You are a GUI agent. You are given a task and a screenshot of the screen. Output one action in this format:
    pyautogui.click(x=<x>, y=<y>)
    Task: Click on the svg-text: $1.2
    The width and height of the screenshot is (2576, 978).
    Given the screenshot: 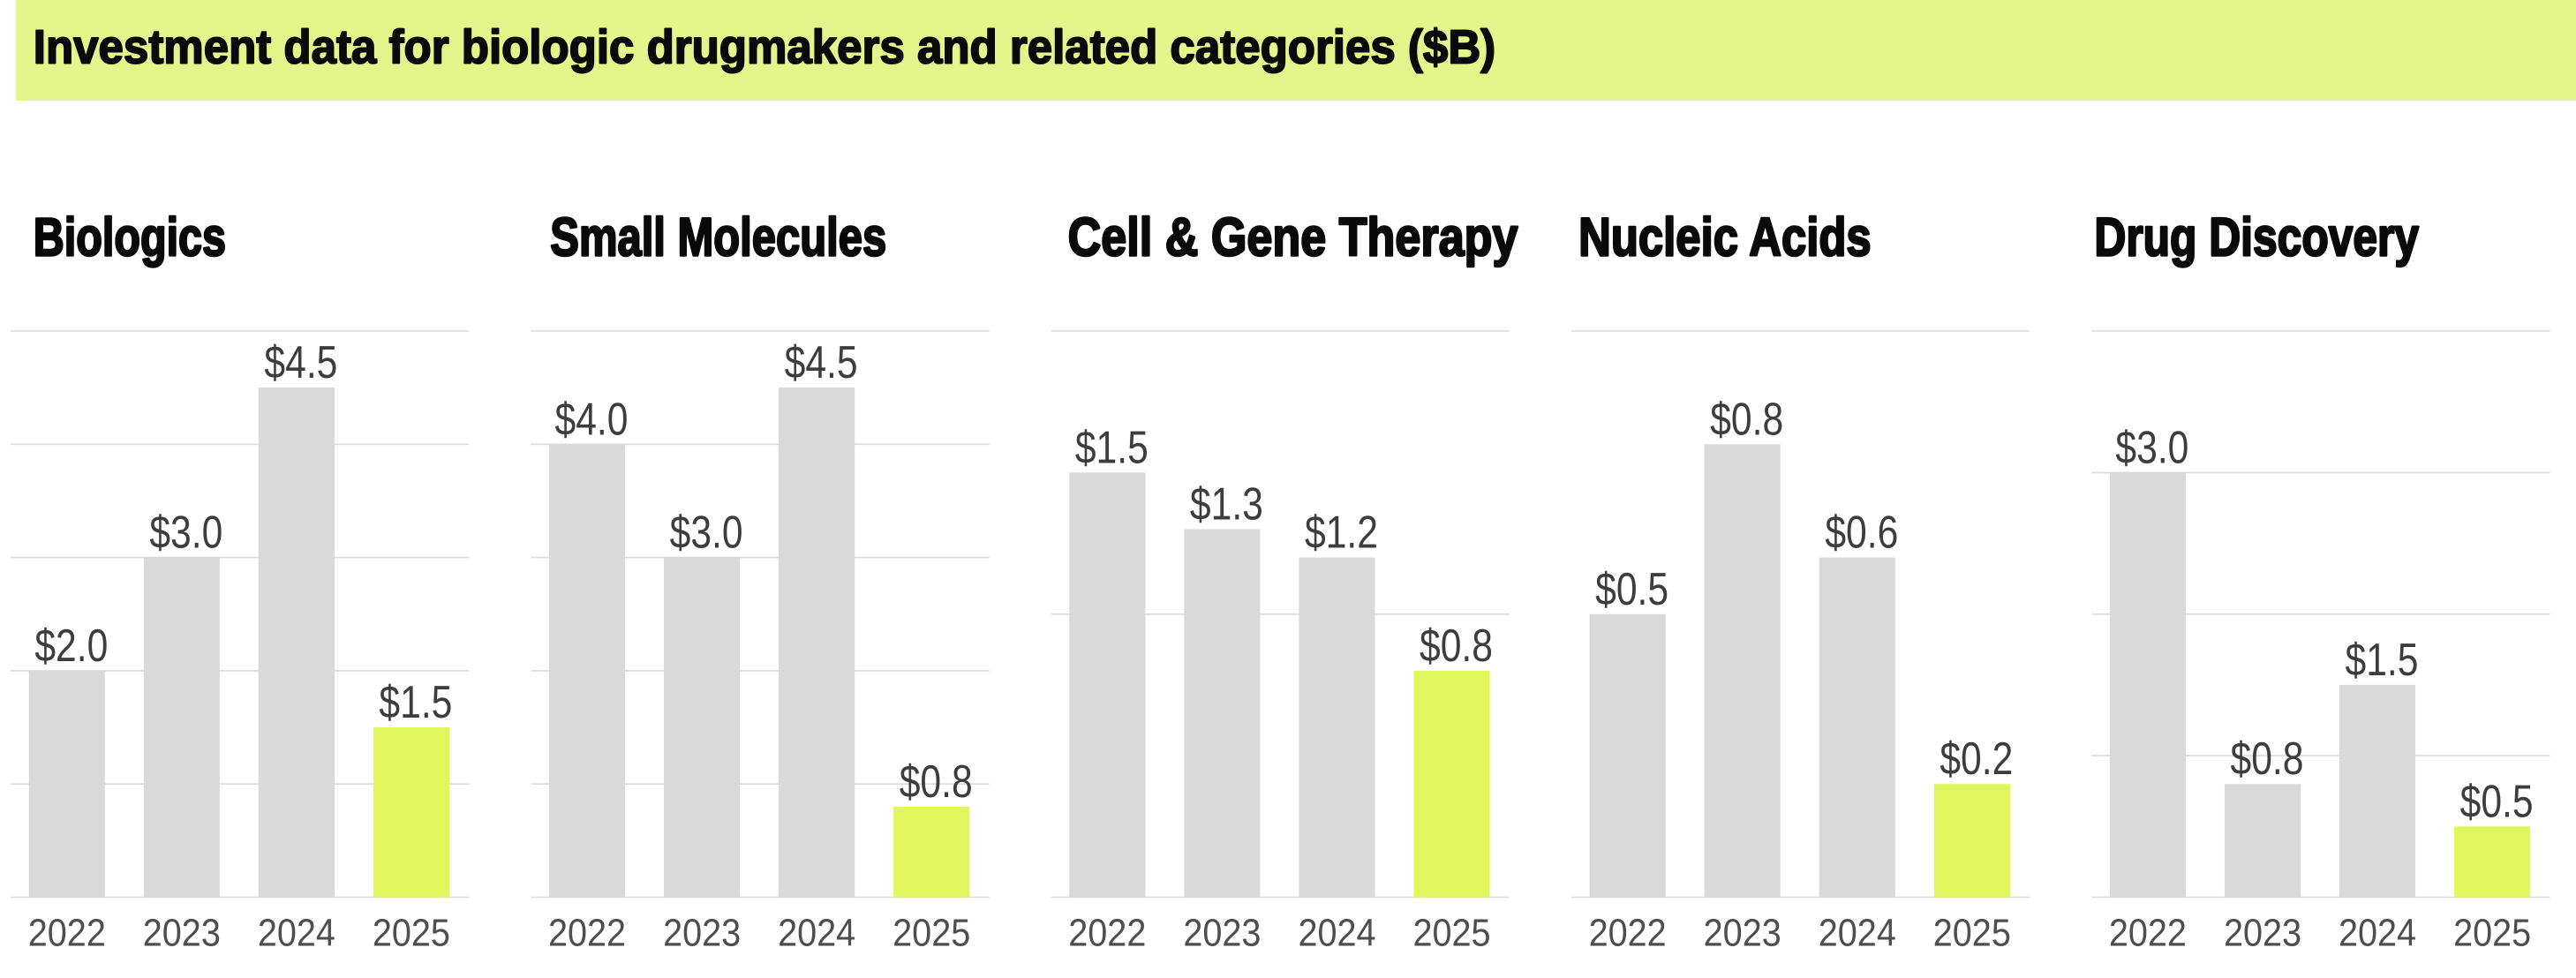 What is the action you would take?
    pyautogui.click(x=1342, y=533)
    